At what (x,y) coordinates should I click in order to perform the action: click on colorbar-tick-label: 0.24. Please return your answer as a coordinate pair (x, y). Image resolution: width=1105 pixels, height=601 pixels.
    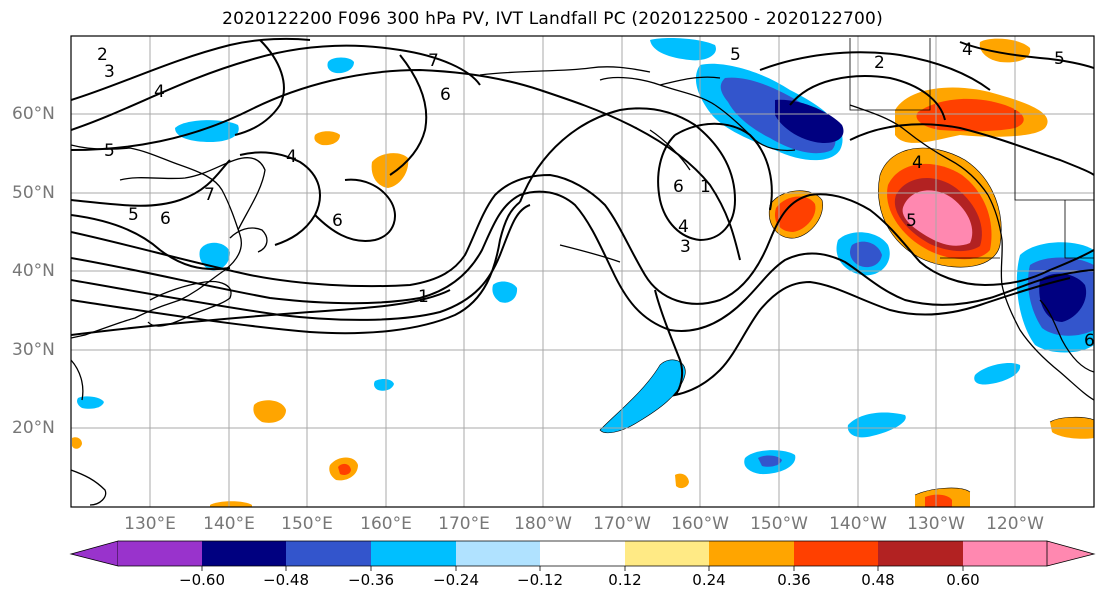
    Looking at the image, I should click on (709, 580).